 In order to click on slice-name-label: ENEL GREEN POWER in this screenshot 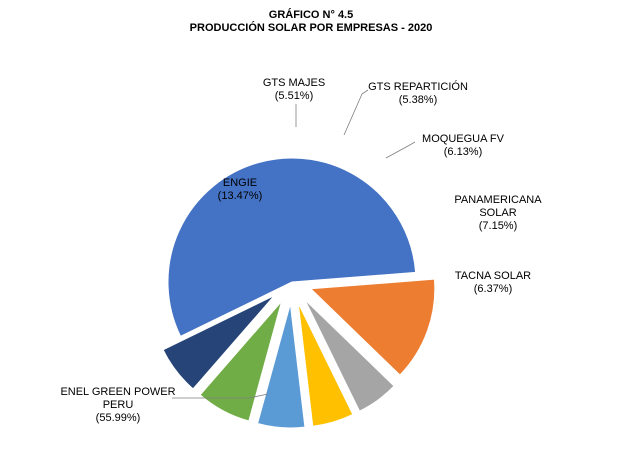, I will do `click(117, 392)`.